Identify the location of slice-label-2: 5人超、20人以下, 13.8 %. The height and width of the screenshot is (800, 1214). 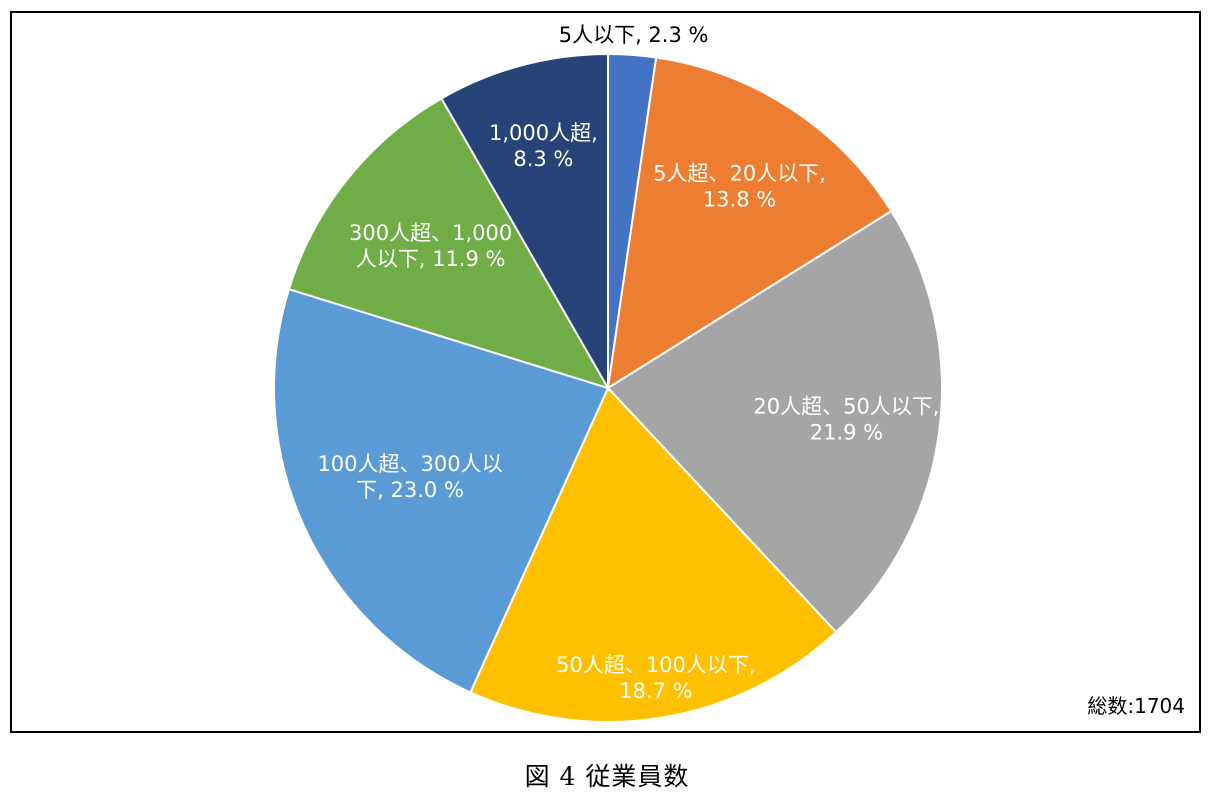
(739, 187).